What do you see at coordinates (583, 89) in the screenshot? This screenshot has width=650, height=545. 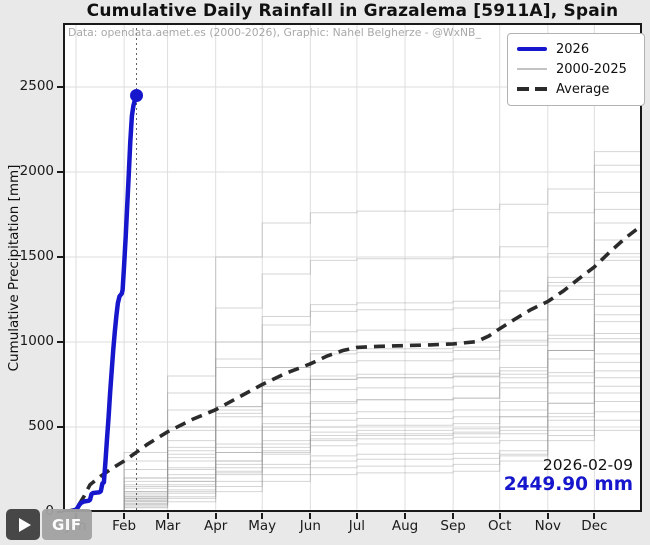 I see `legend-label: Average` at bounding box center [583, 89].